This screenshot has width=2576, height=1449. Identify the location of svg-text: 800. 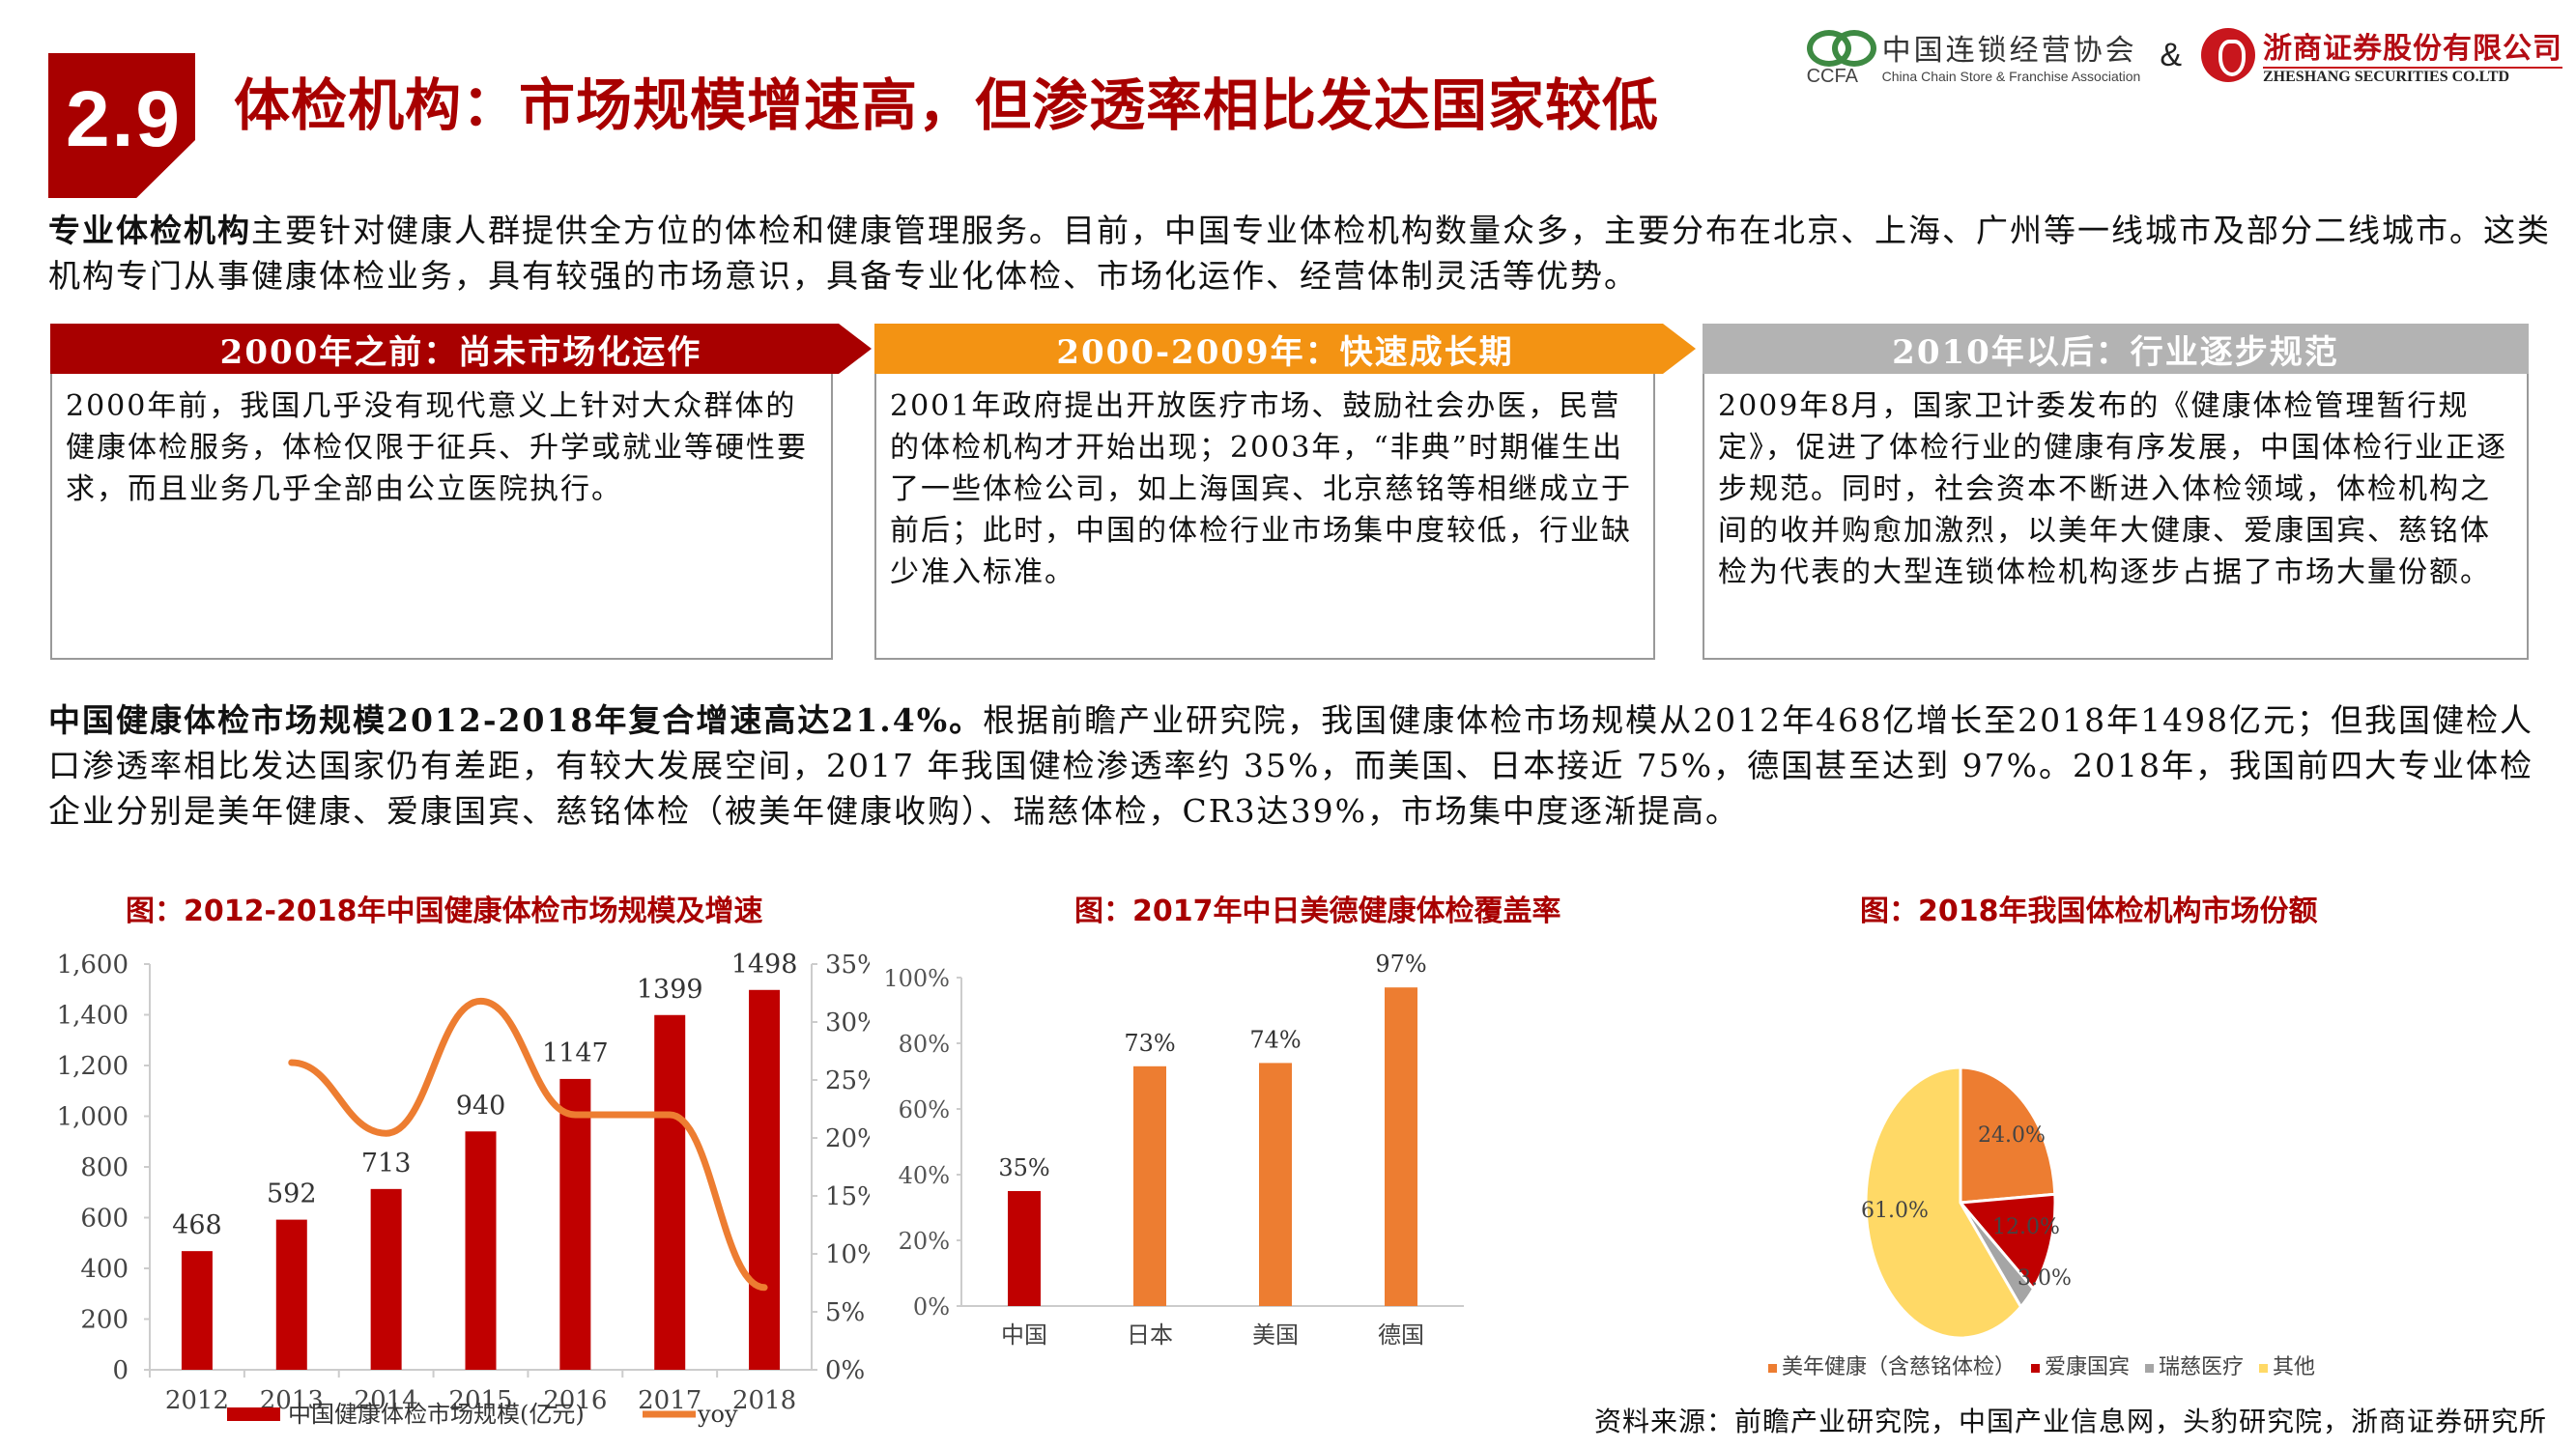
(105, 1167).